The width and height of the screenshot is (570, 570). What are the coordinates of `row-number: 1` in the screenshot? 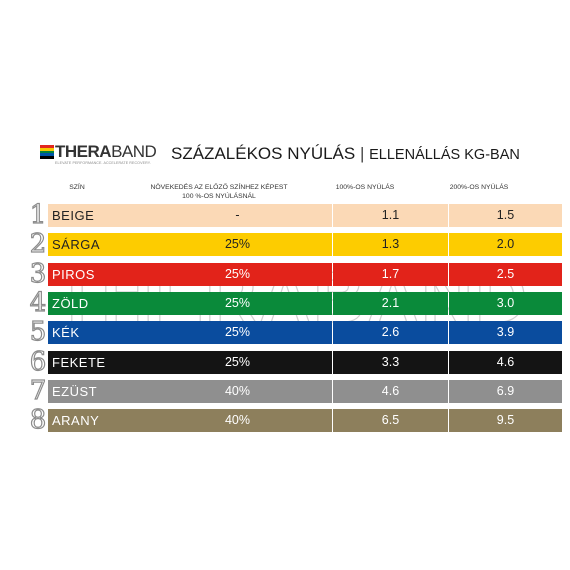 It's located at (38, 215).